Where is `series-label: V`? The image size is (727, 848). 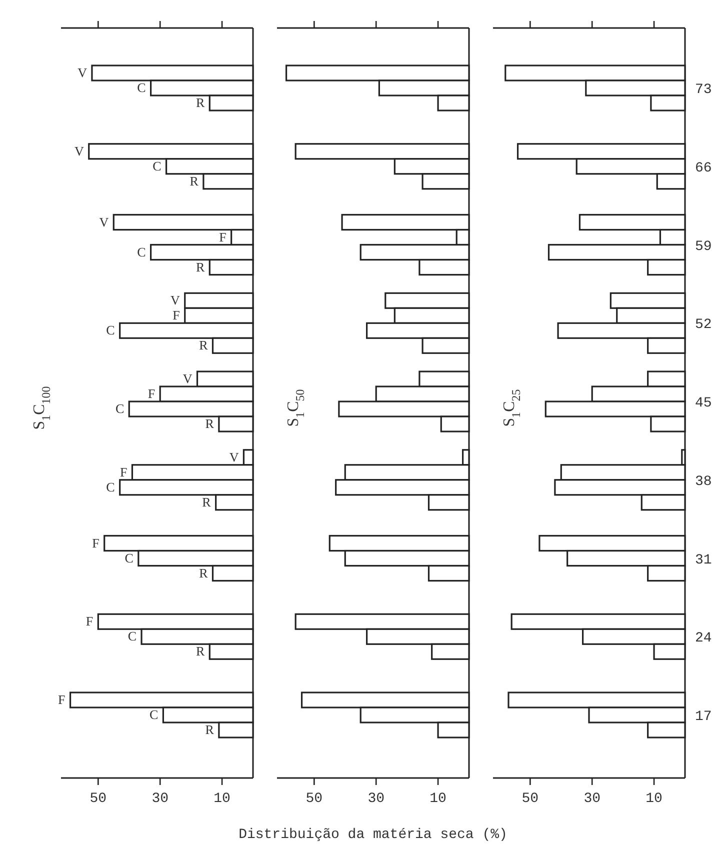 series-label: V is located at coordinates (83, 72).